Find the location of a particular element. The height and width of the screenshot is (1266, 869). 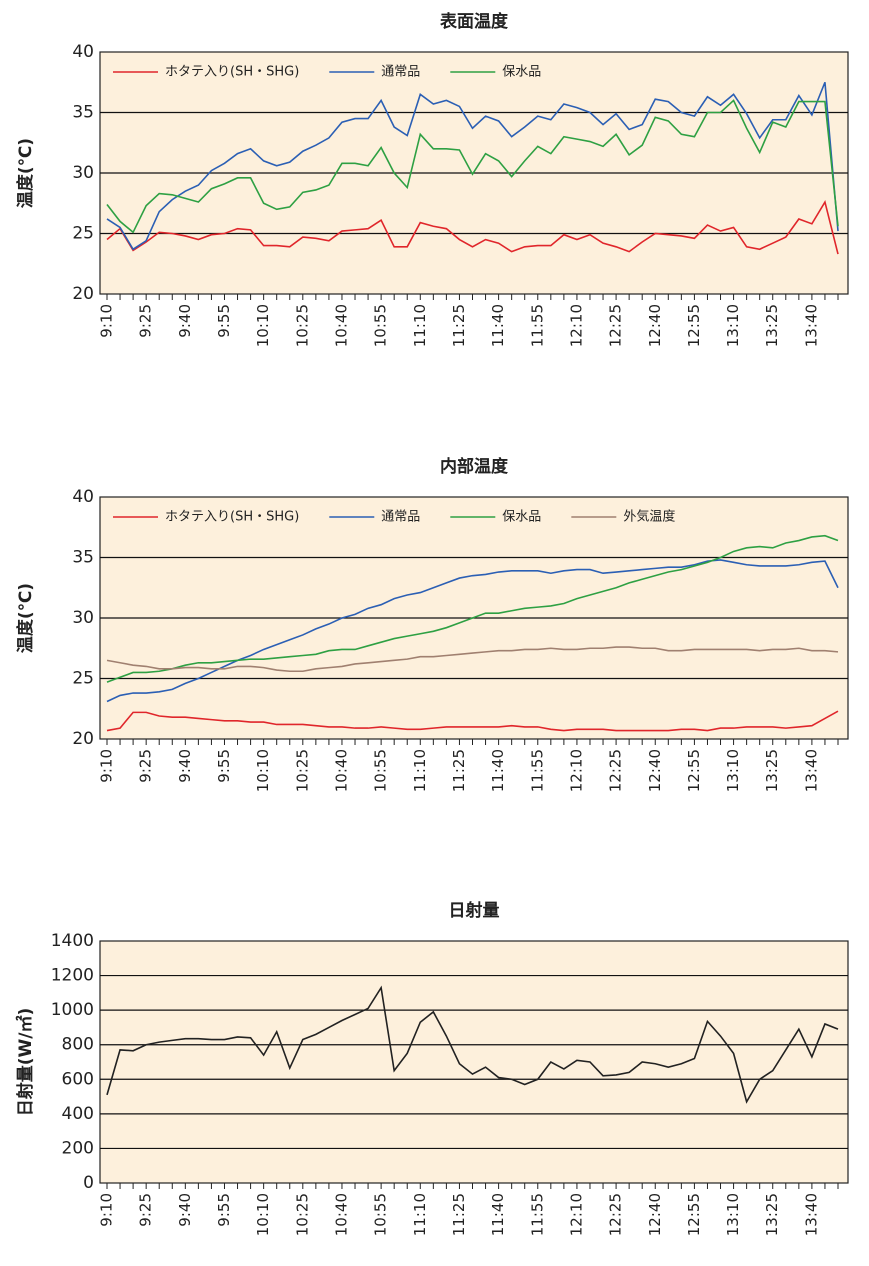

y-tick-label: 1400 is located at coordinates (72, 941).